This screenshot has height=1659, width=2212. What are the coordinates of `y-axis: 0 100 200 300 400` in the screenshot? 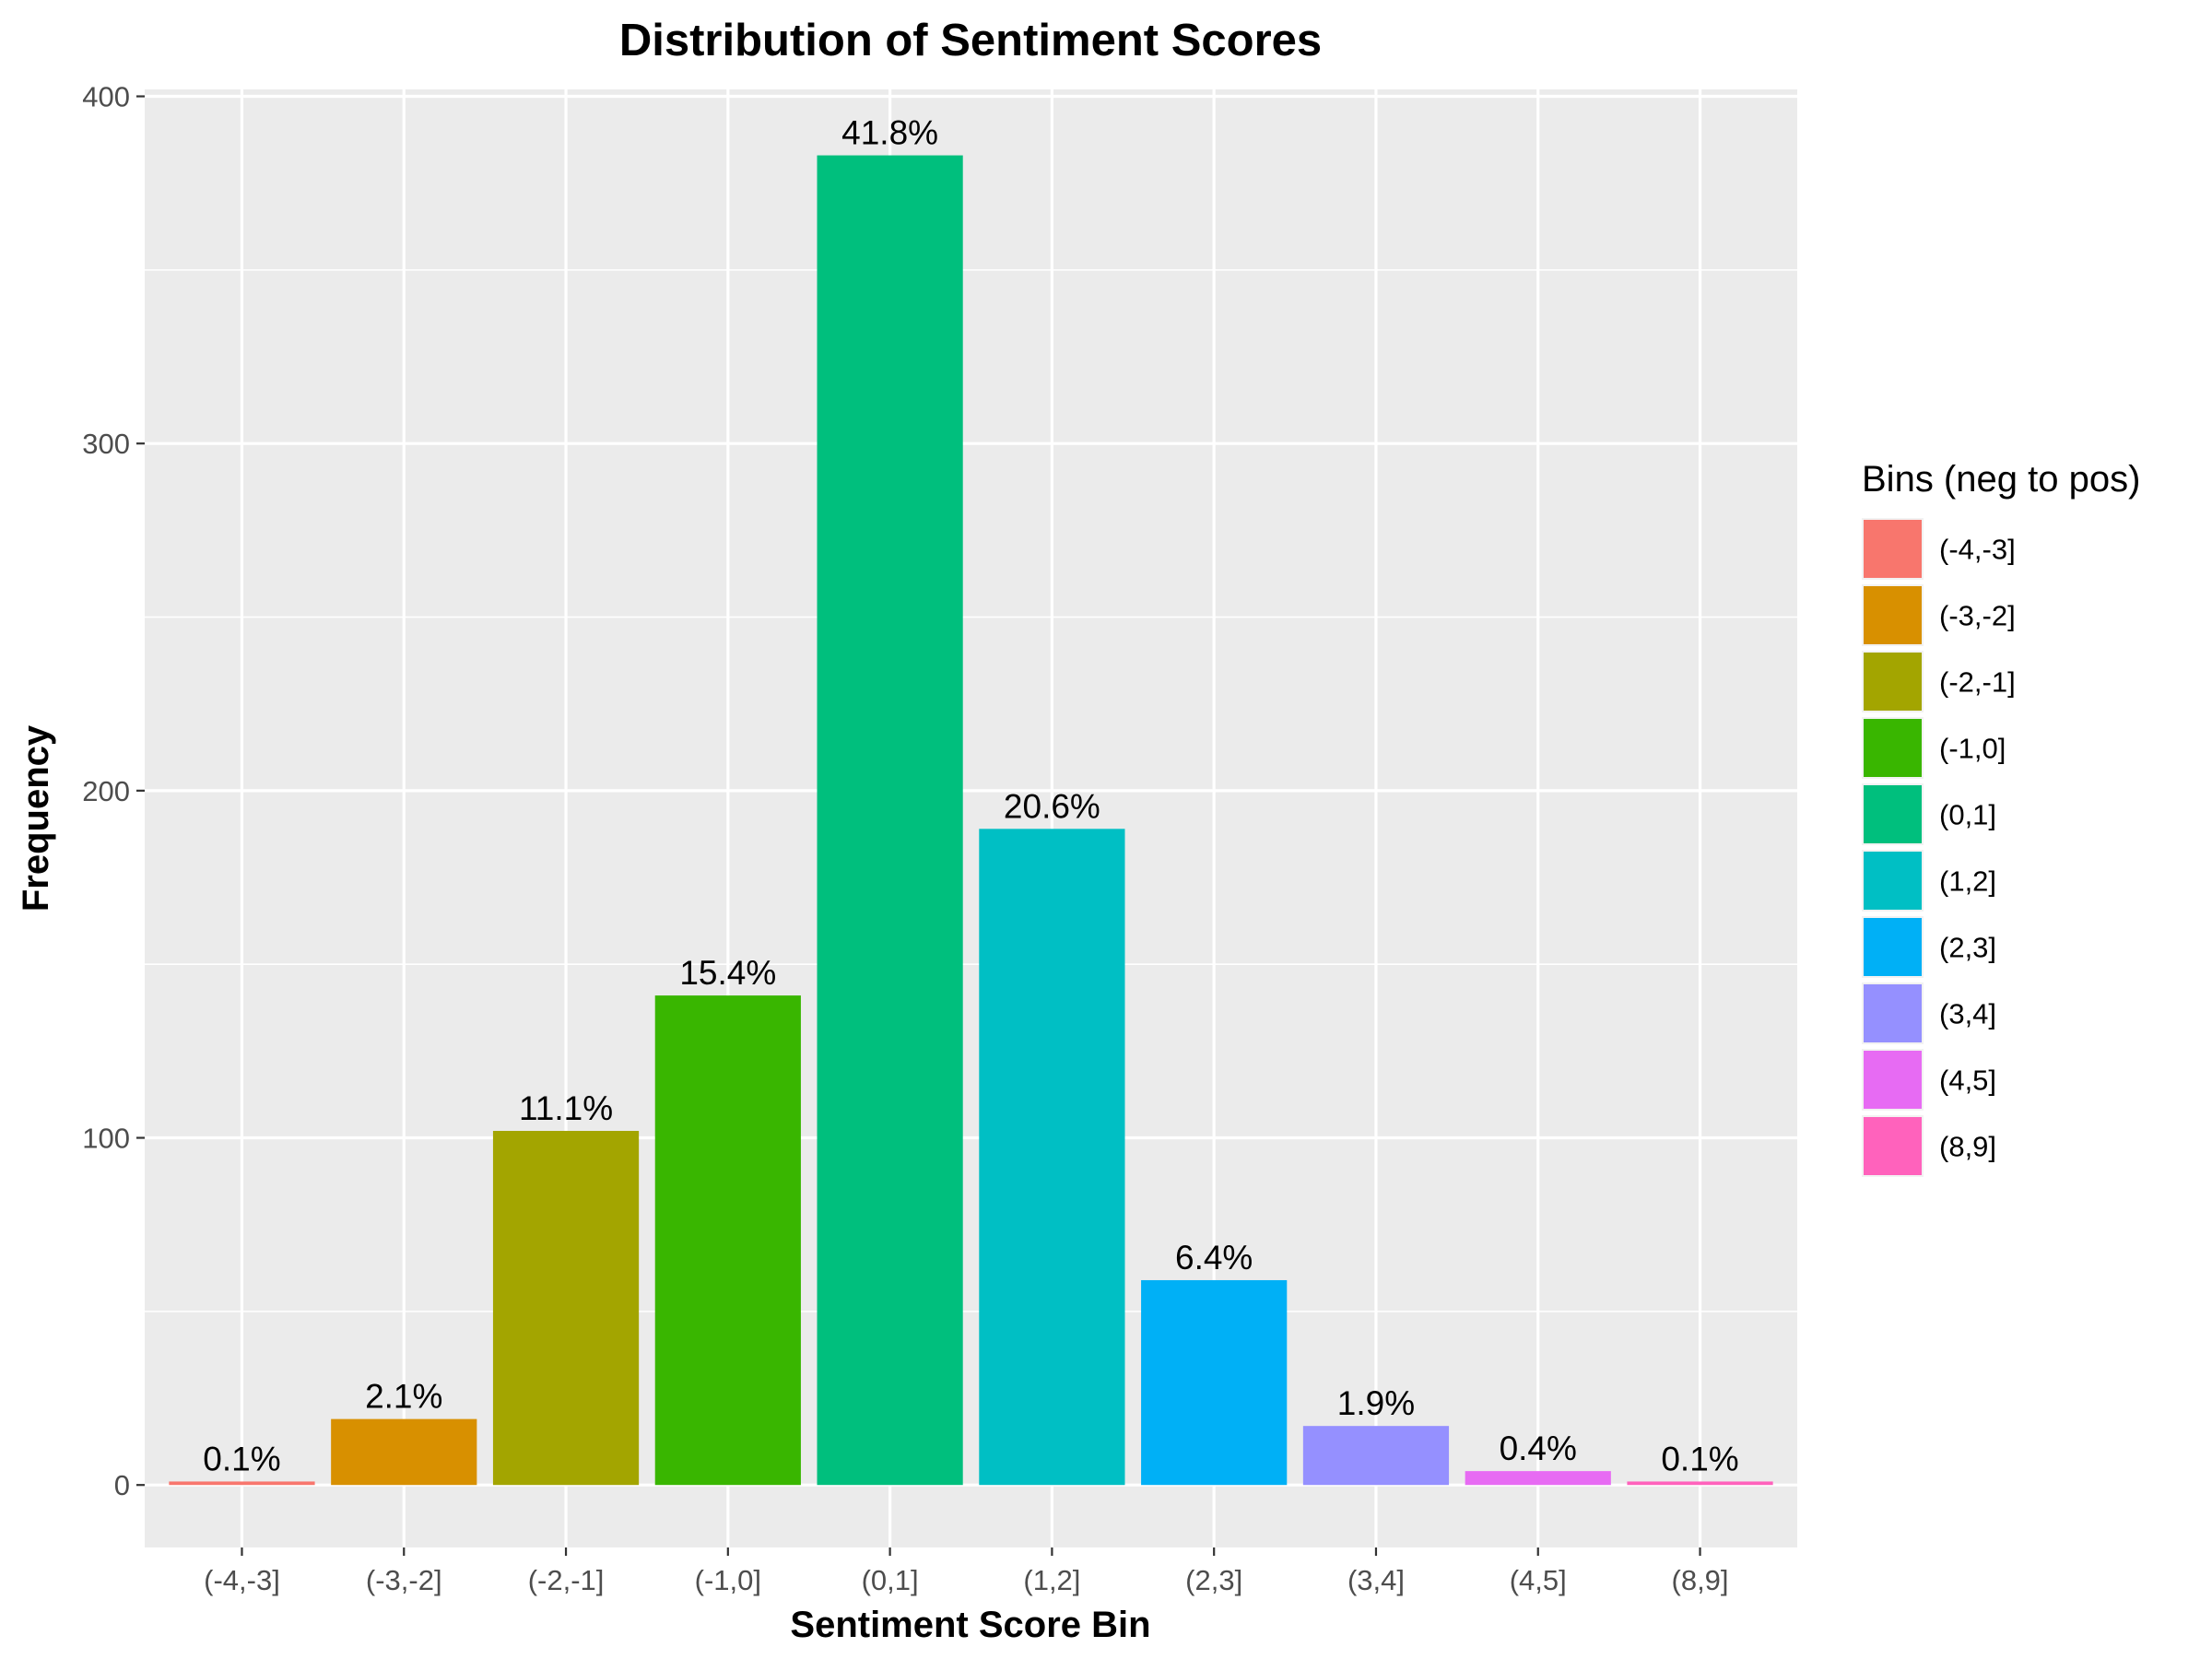 It's located at (113, 791).